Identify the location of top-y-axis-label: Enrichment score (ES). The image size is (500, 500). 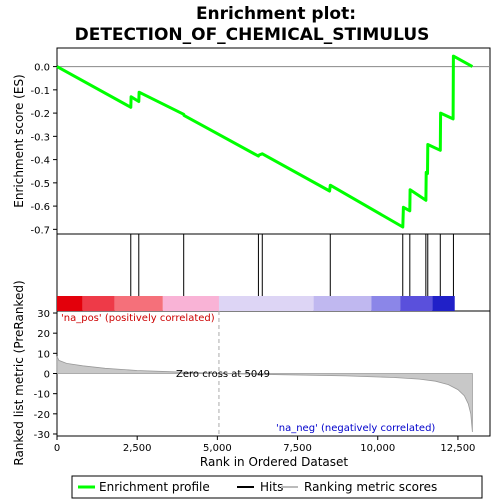
(19, 140).